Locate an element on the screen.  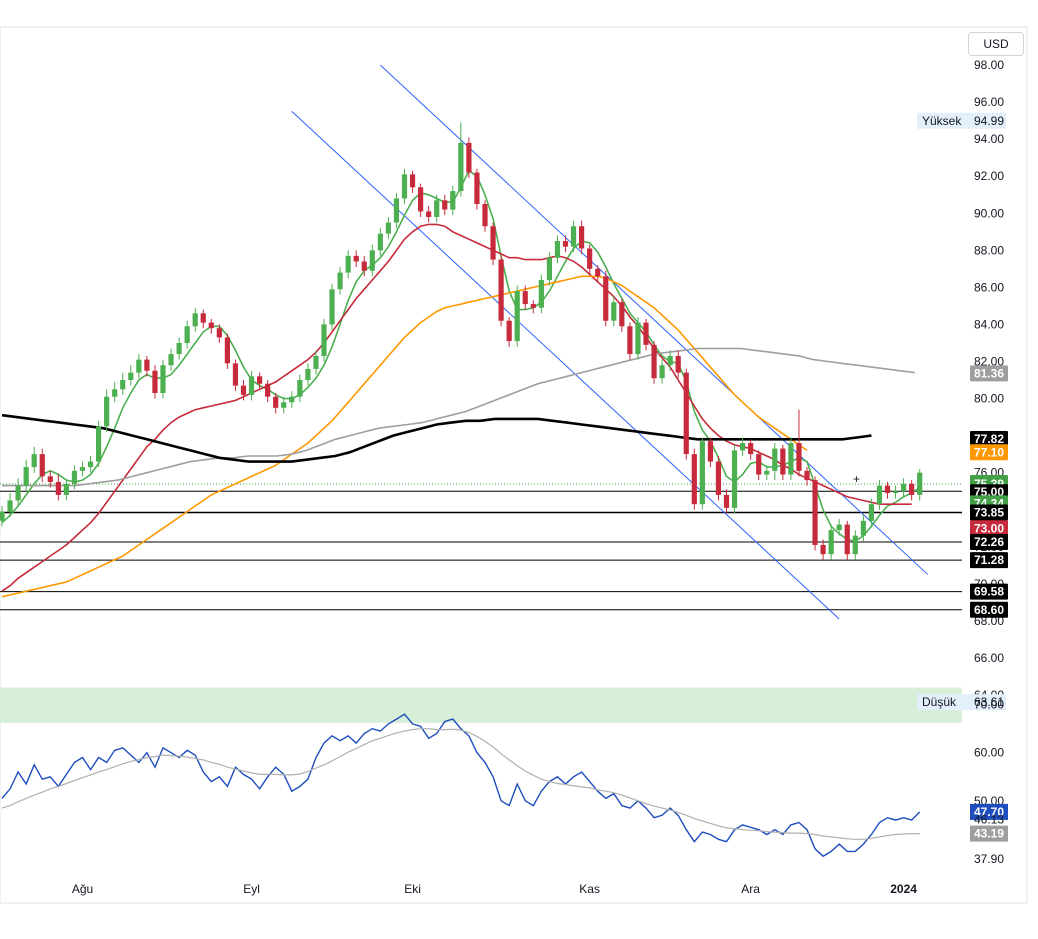
ma-black-line is located at coordinates (436, 438).